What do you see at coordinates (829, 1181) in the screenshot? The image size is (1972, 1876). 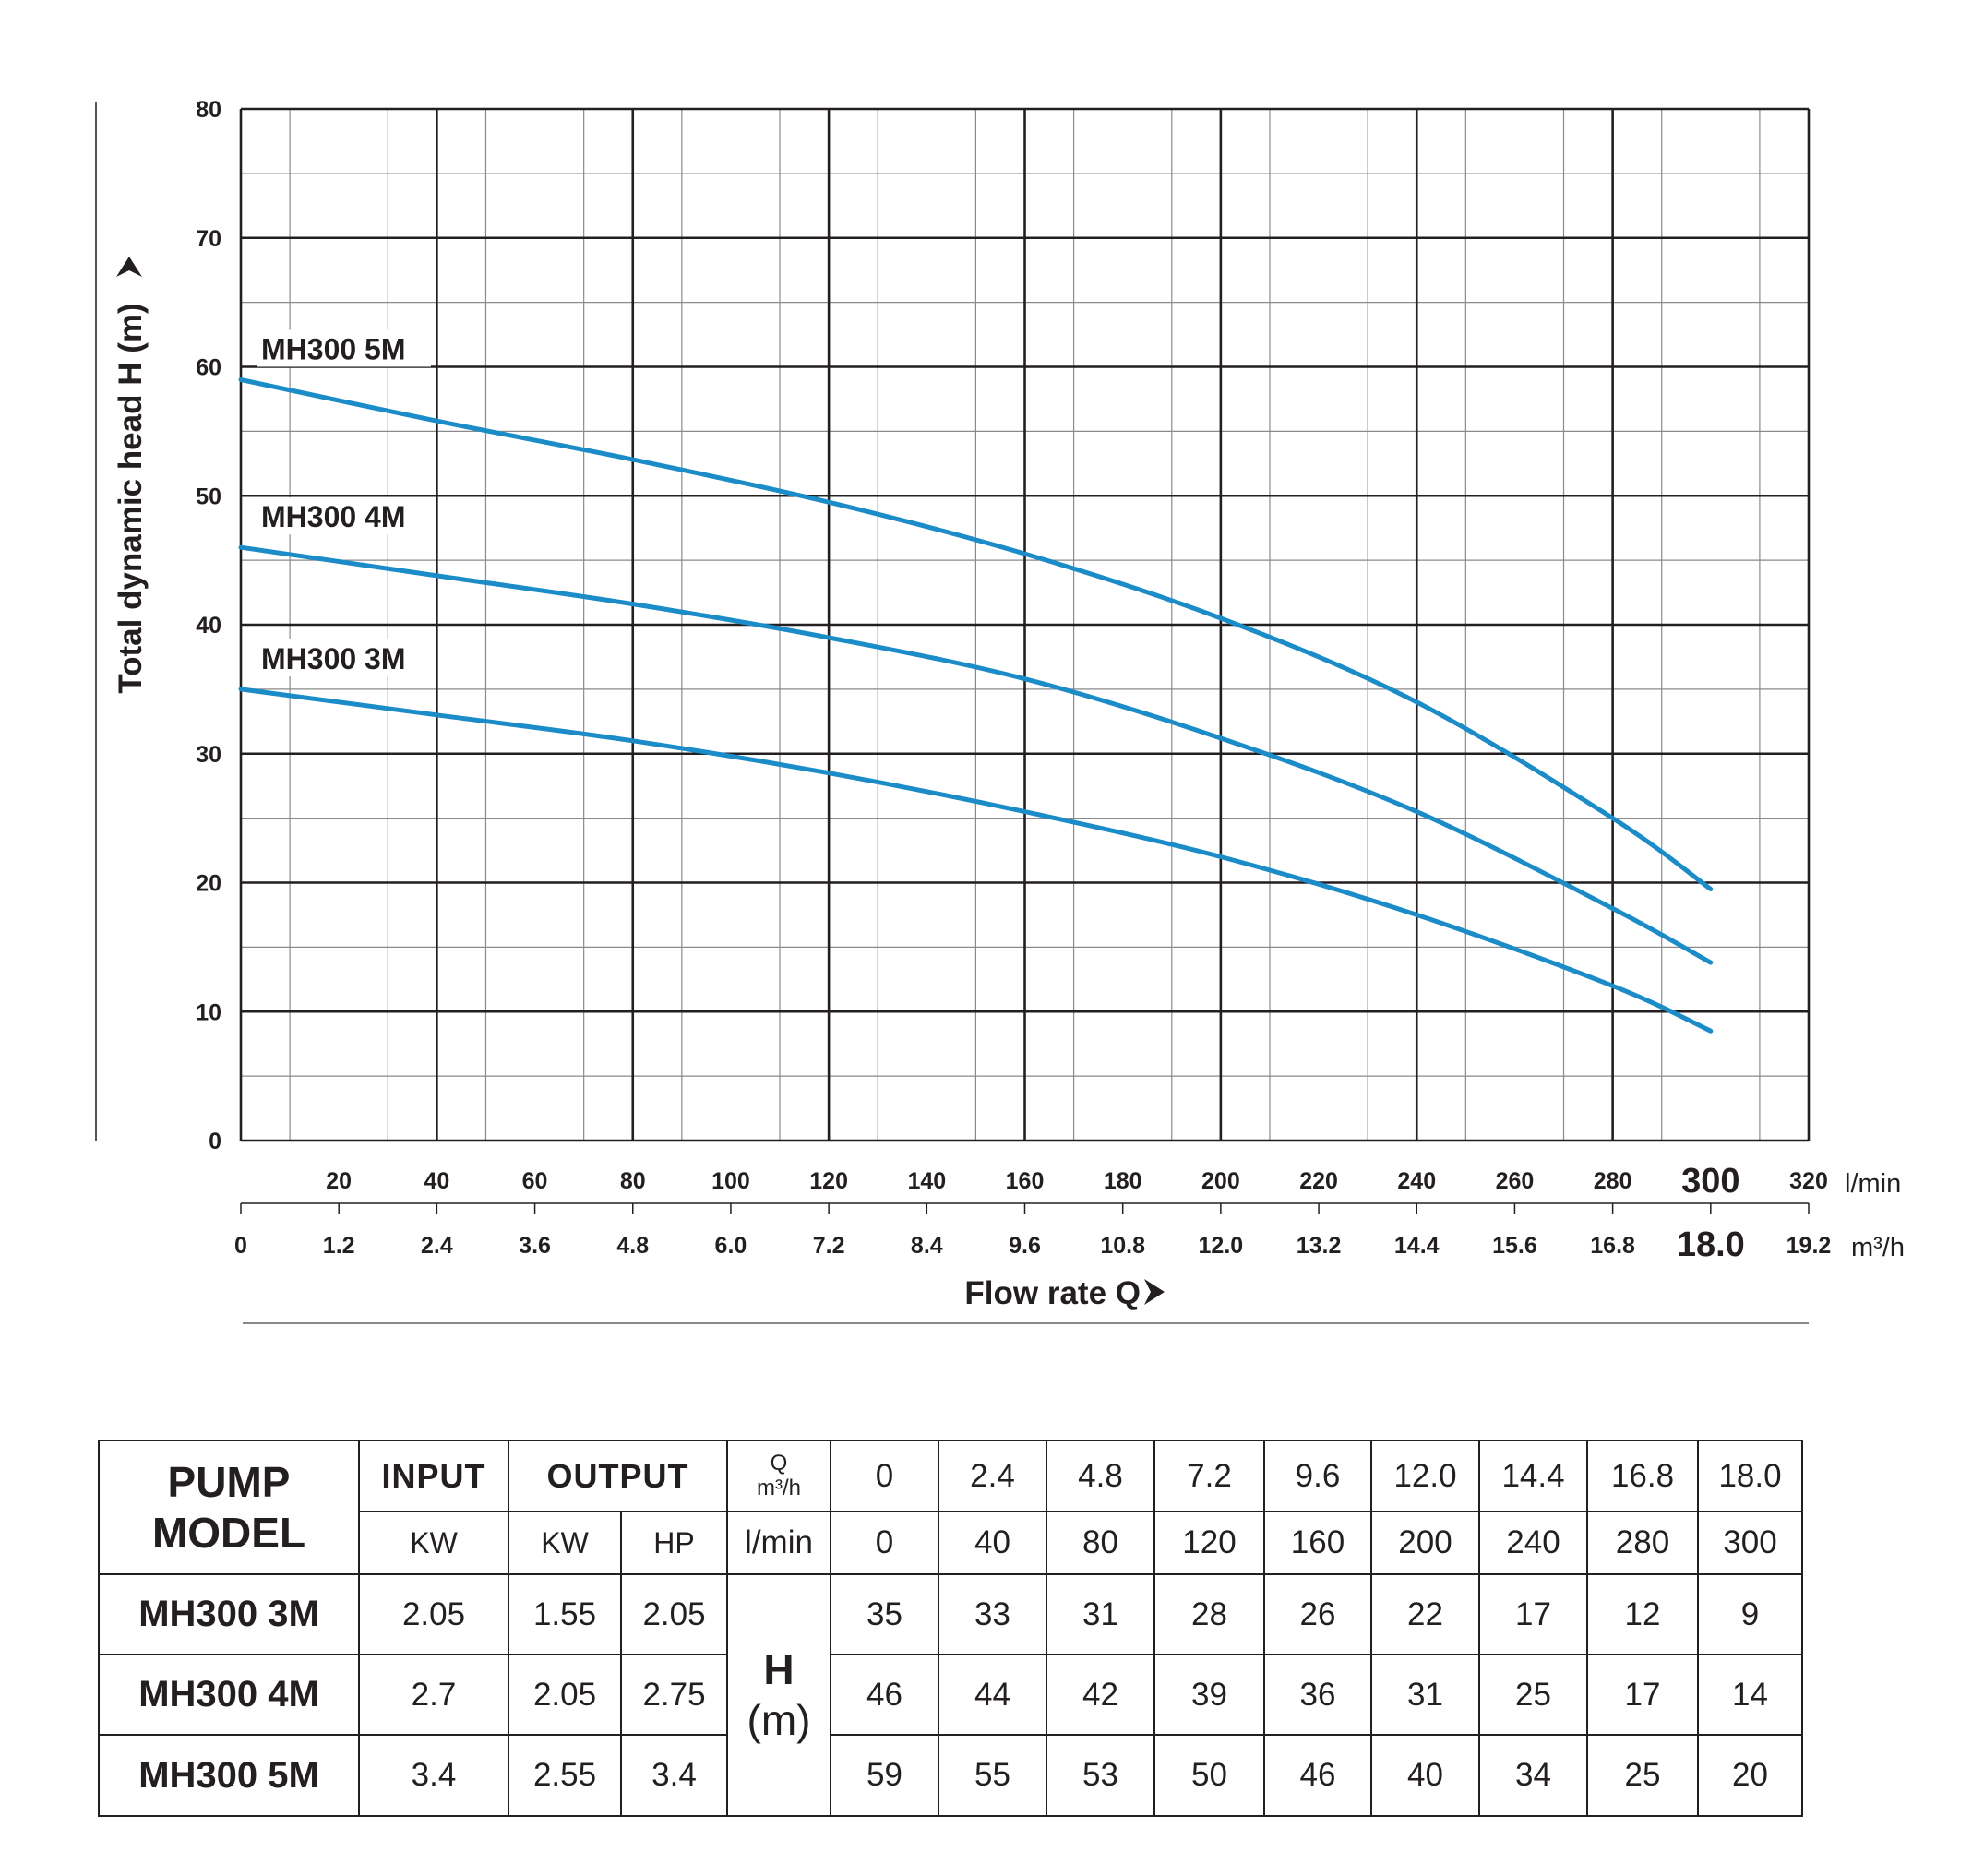 I see `x-tick-label: 120` at bounding box center [829, 1181].